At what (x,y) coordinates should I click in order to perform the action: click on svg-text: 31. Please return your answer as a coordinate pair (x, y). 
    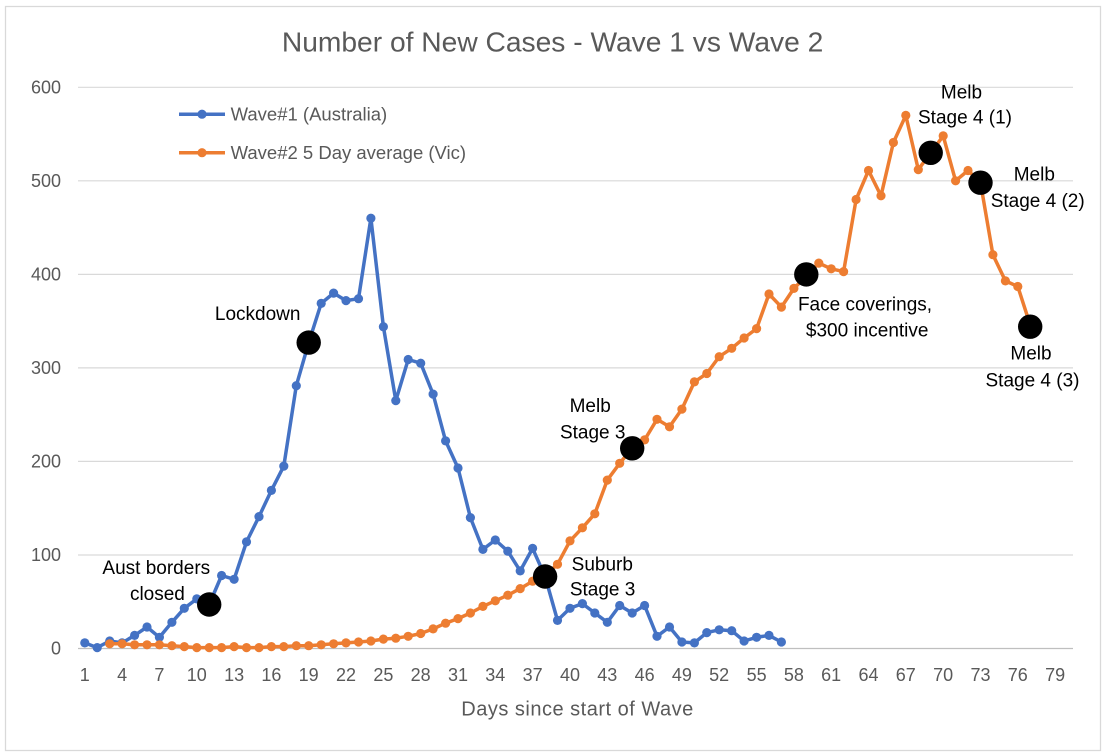
    Looking at the image, I should click on (458, 675).